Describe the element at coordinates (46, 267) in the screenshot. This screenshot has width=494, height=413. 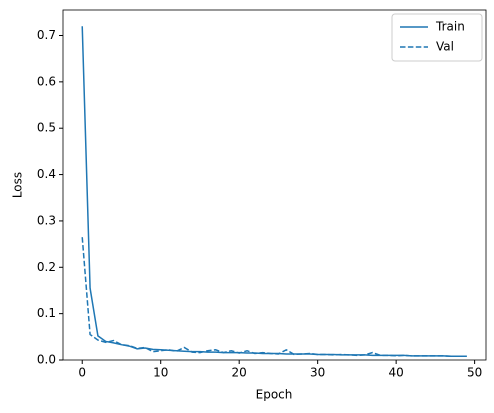
I see `y-tick-label: 0.2` at that location.